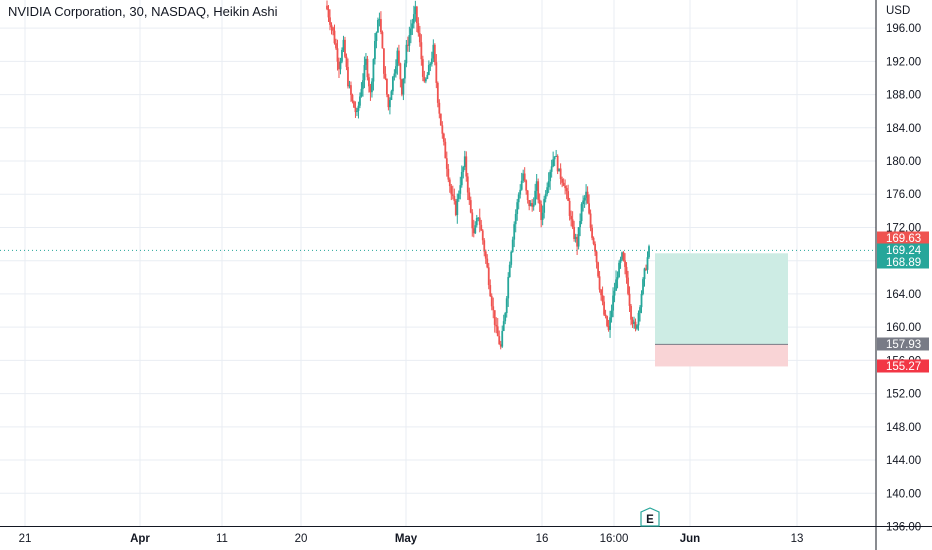  I want to click on price-badge-ask: 168.89, so click(903, 262).